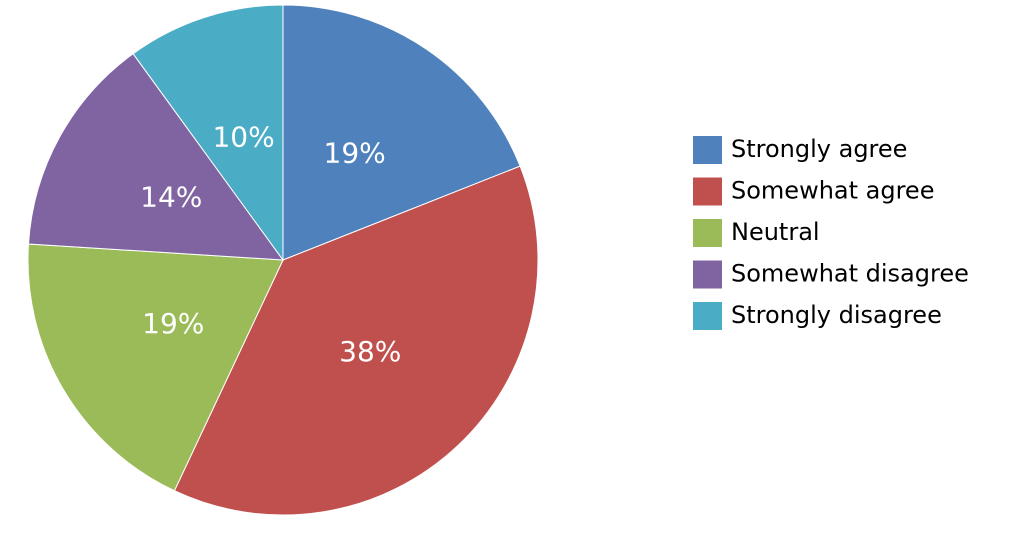 The width and height of the screenshot is (1033, 546). Describe the element at coordinates (850, 274) in the screenshot. I see `legend-label: Somewhat disagree` at that location.